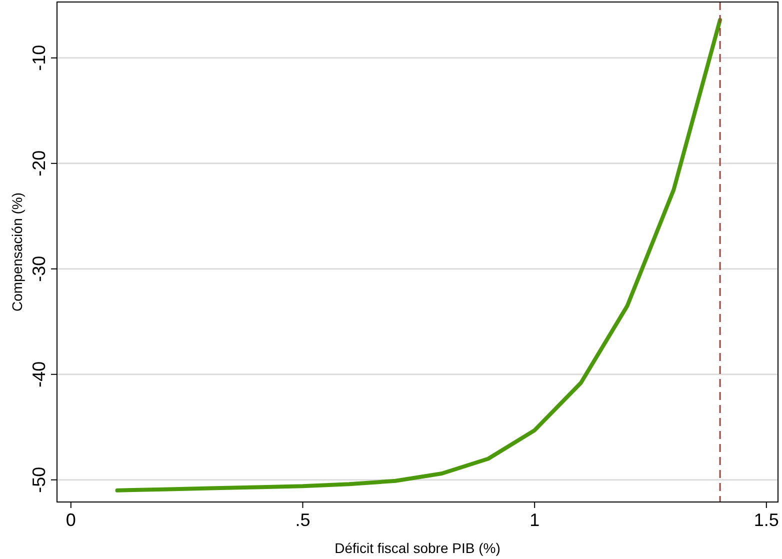 The width and height of the screenshot is (782, 559). What do you see at coordinates (39, 57) in the screenshot?
I see `y-tick-label: -10` at bounding box center [39, 57].